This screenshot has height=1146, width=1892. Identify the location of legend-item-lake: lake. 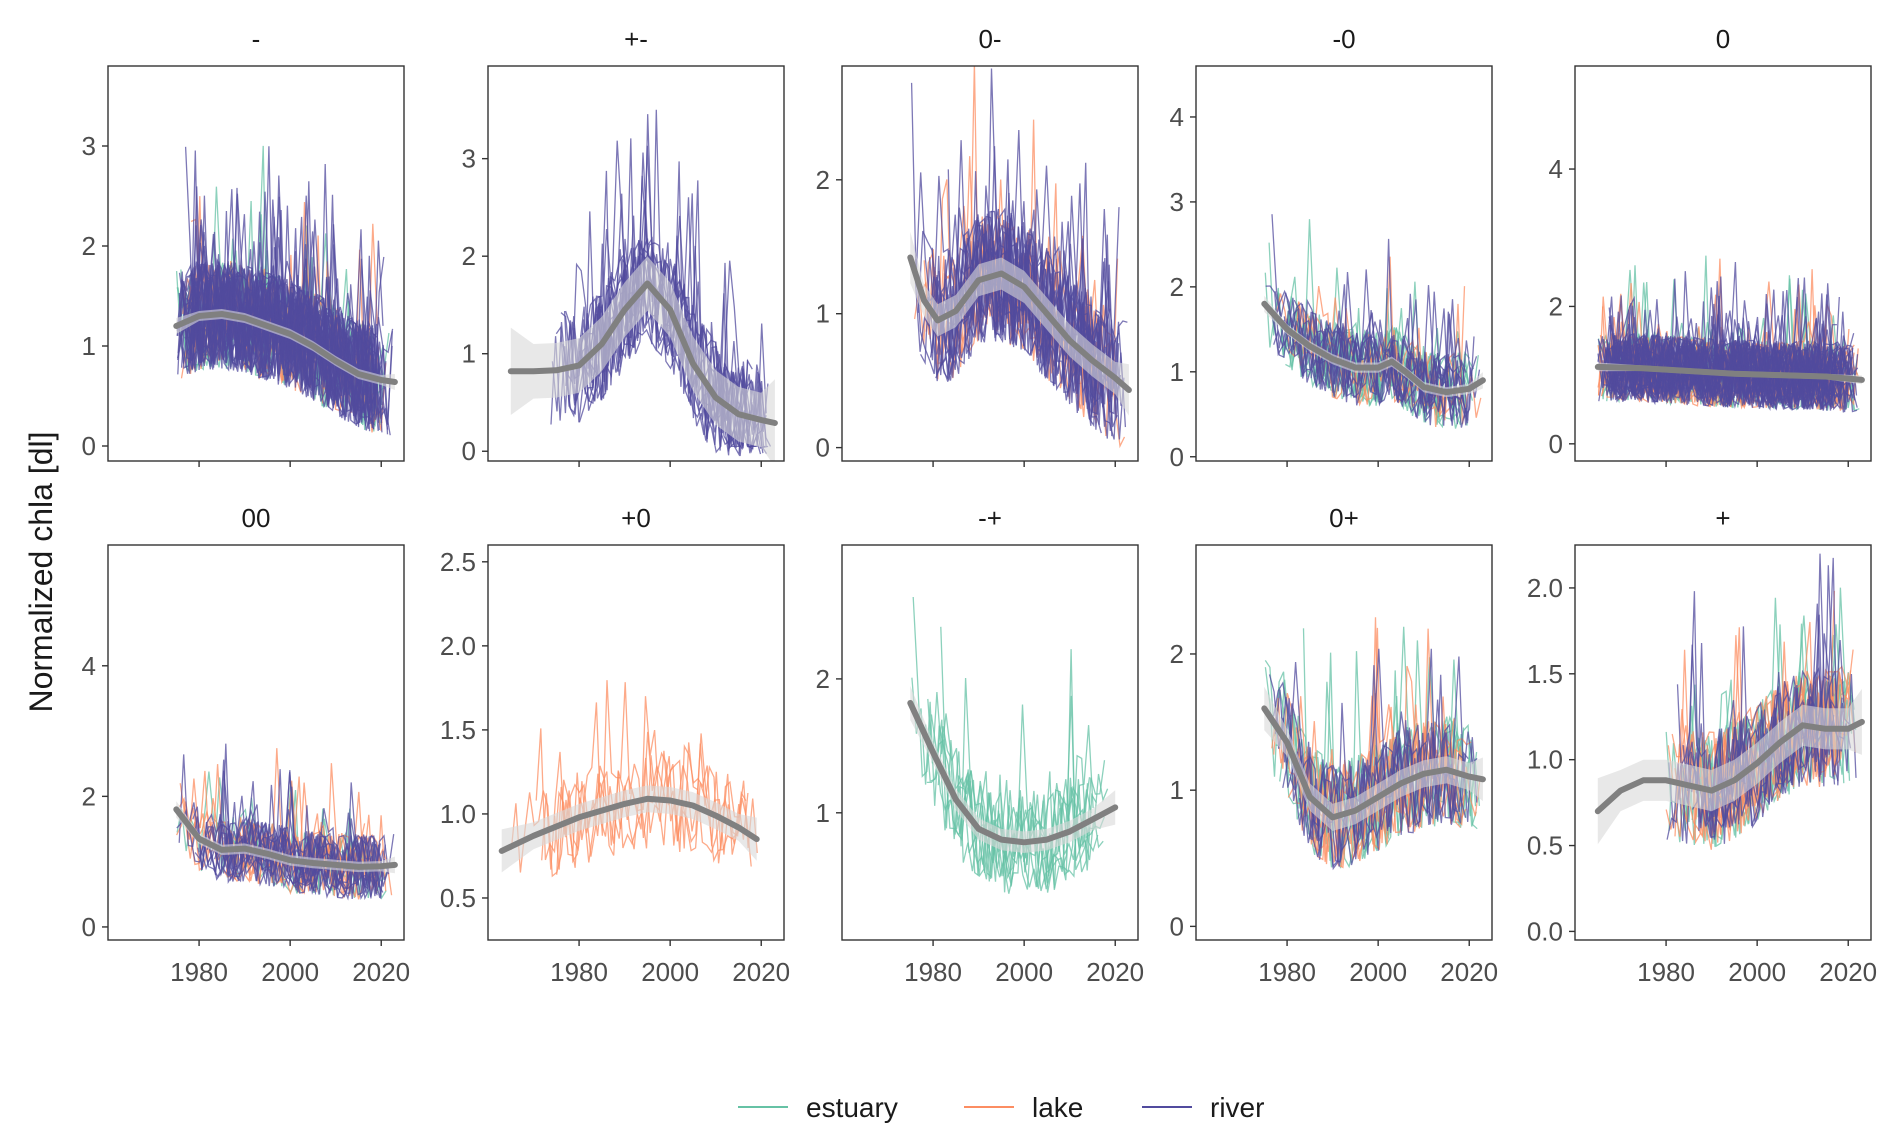
(1023, 1107).